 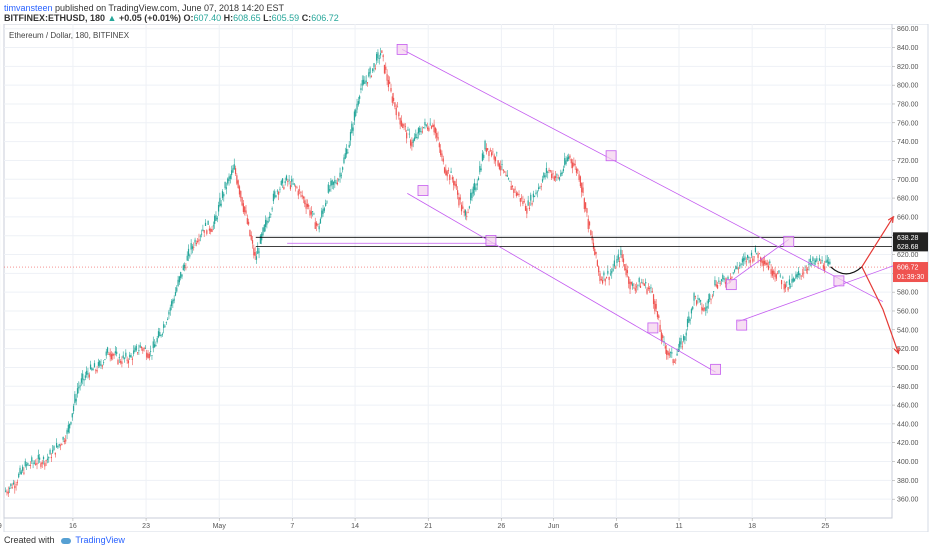 What do you see at coordinates (908, 406) in the screenshot?
I see `price-tick-label: 460.00` at bounding box center [908, 406].